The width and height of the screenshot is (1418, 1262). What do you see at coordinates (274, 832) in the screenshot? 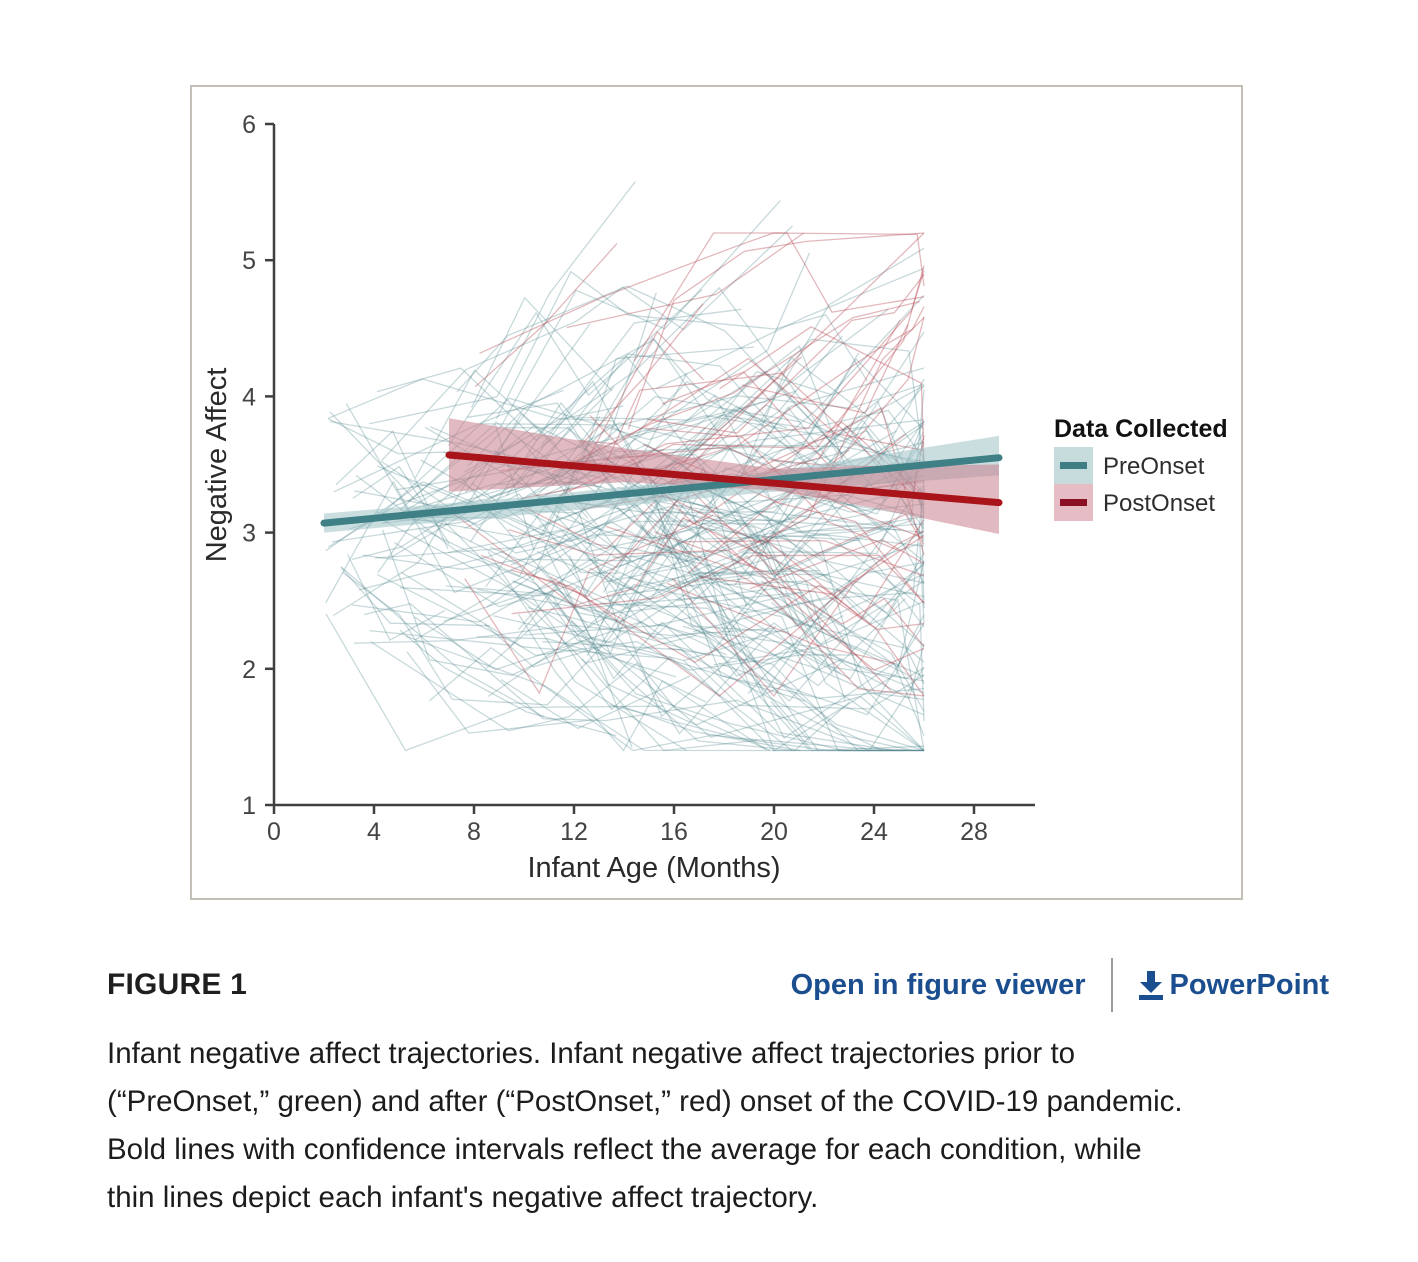
I see `svg-text: 0` at bounding box center [274, 832].